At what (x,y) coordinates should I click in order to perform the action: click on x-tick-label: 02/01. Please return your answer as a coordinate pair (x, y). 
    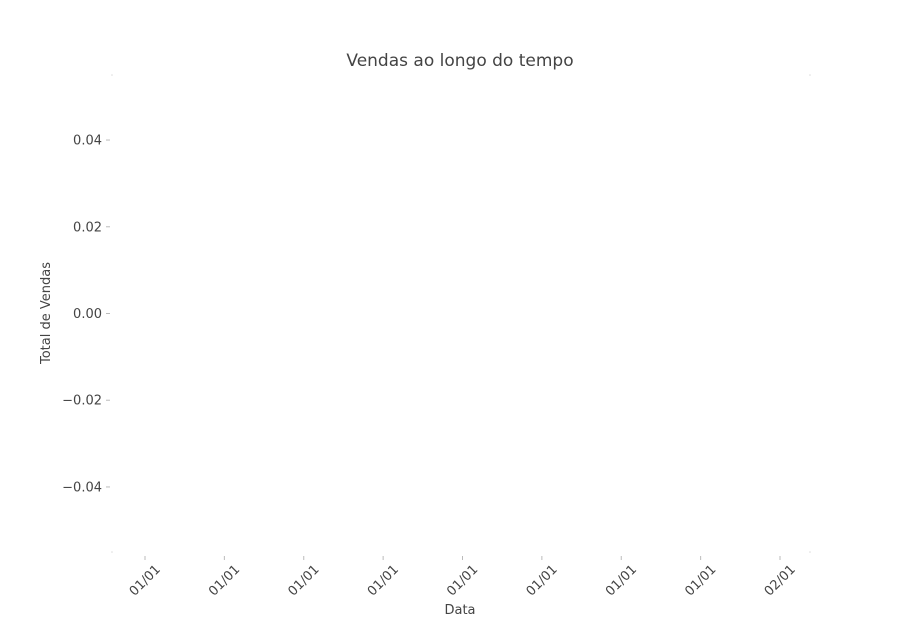
    Looking at the image, I should click on (780, 580).